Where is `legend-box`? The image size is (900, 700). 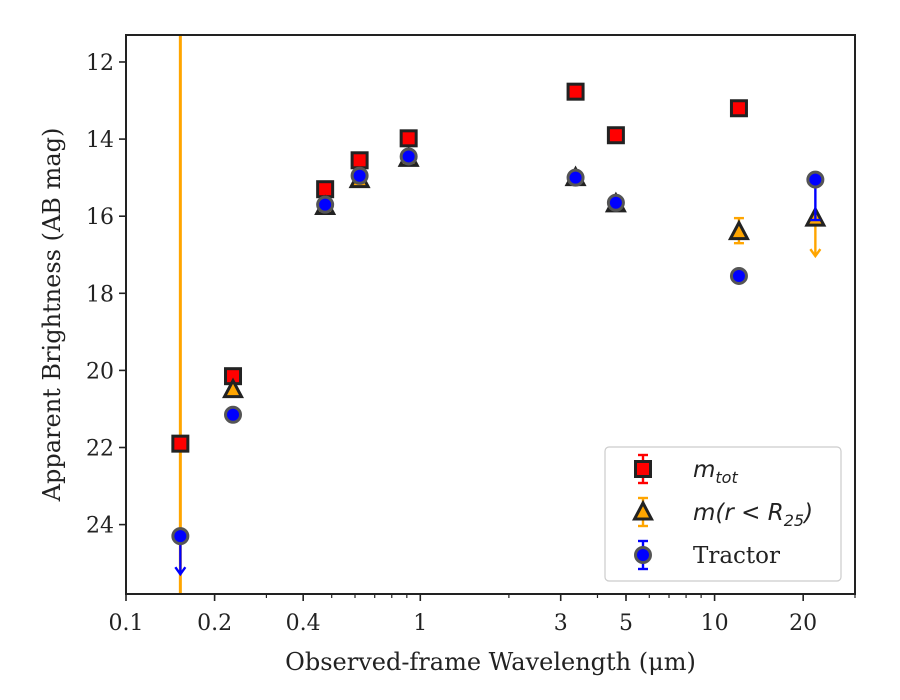 legend-box is located at coordinates (723, 514).